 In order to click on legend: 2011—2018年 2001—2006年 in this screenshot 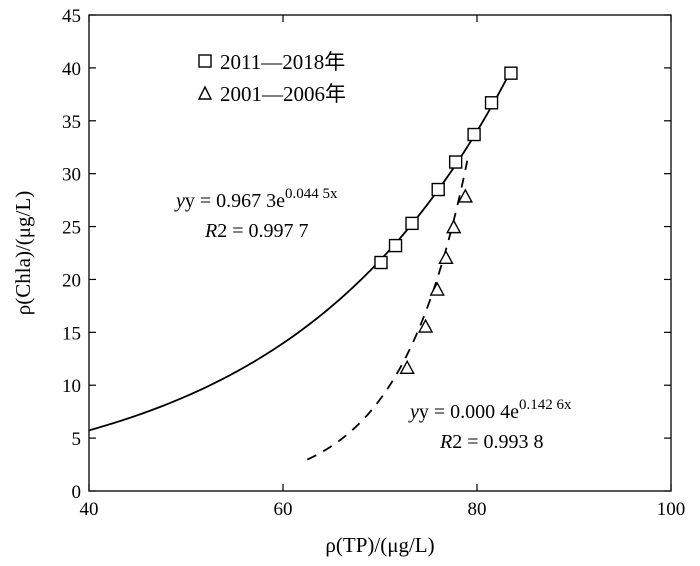, I will do `click(271, 78)`.